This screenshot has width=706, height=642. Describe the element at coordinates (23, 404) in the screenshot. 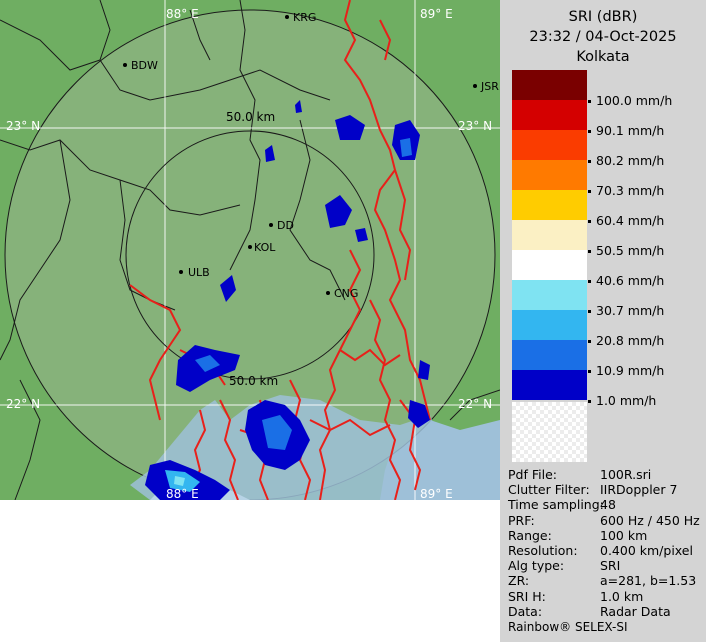

I see `lat-label-22-left: 22° N` at that location.